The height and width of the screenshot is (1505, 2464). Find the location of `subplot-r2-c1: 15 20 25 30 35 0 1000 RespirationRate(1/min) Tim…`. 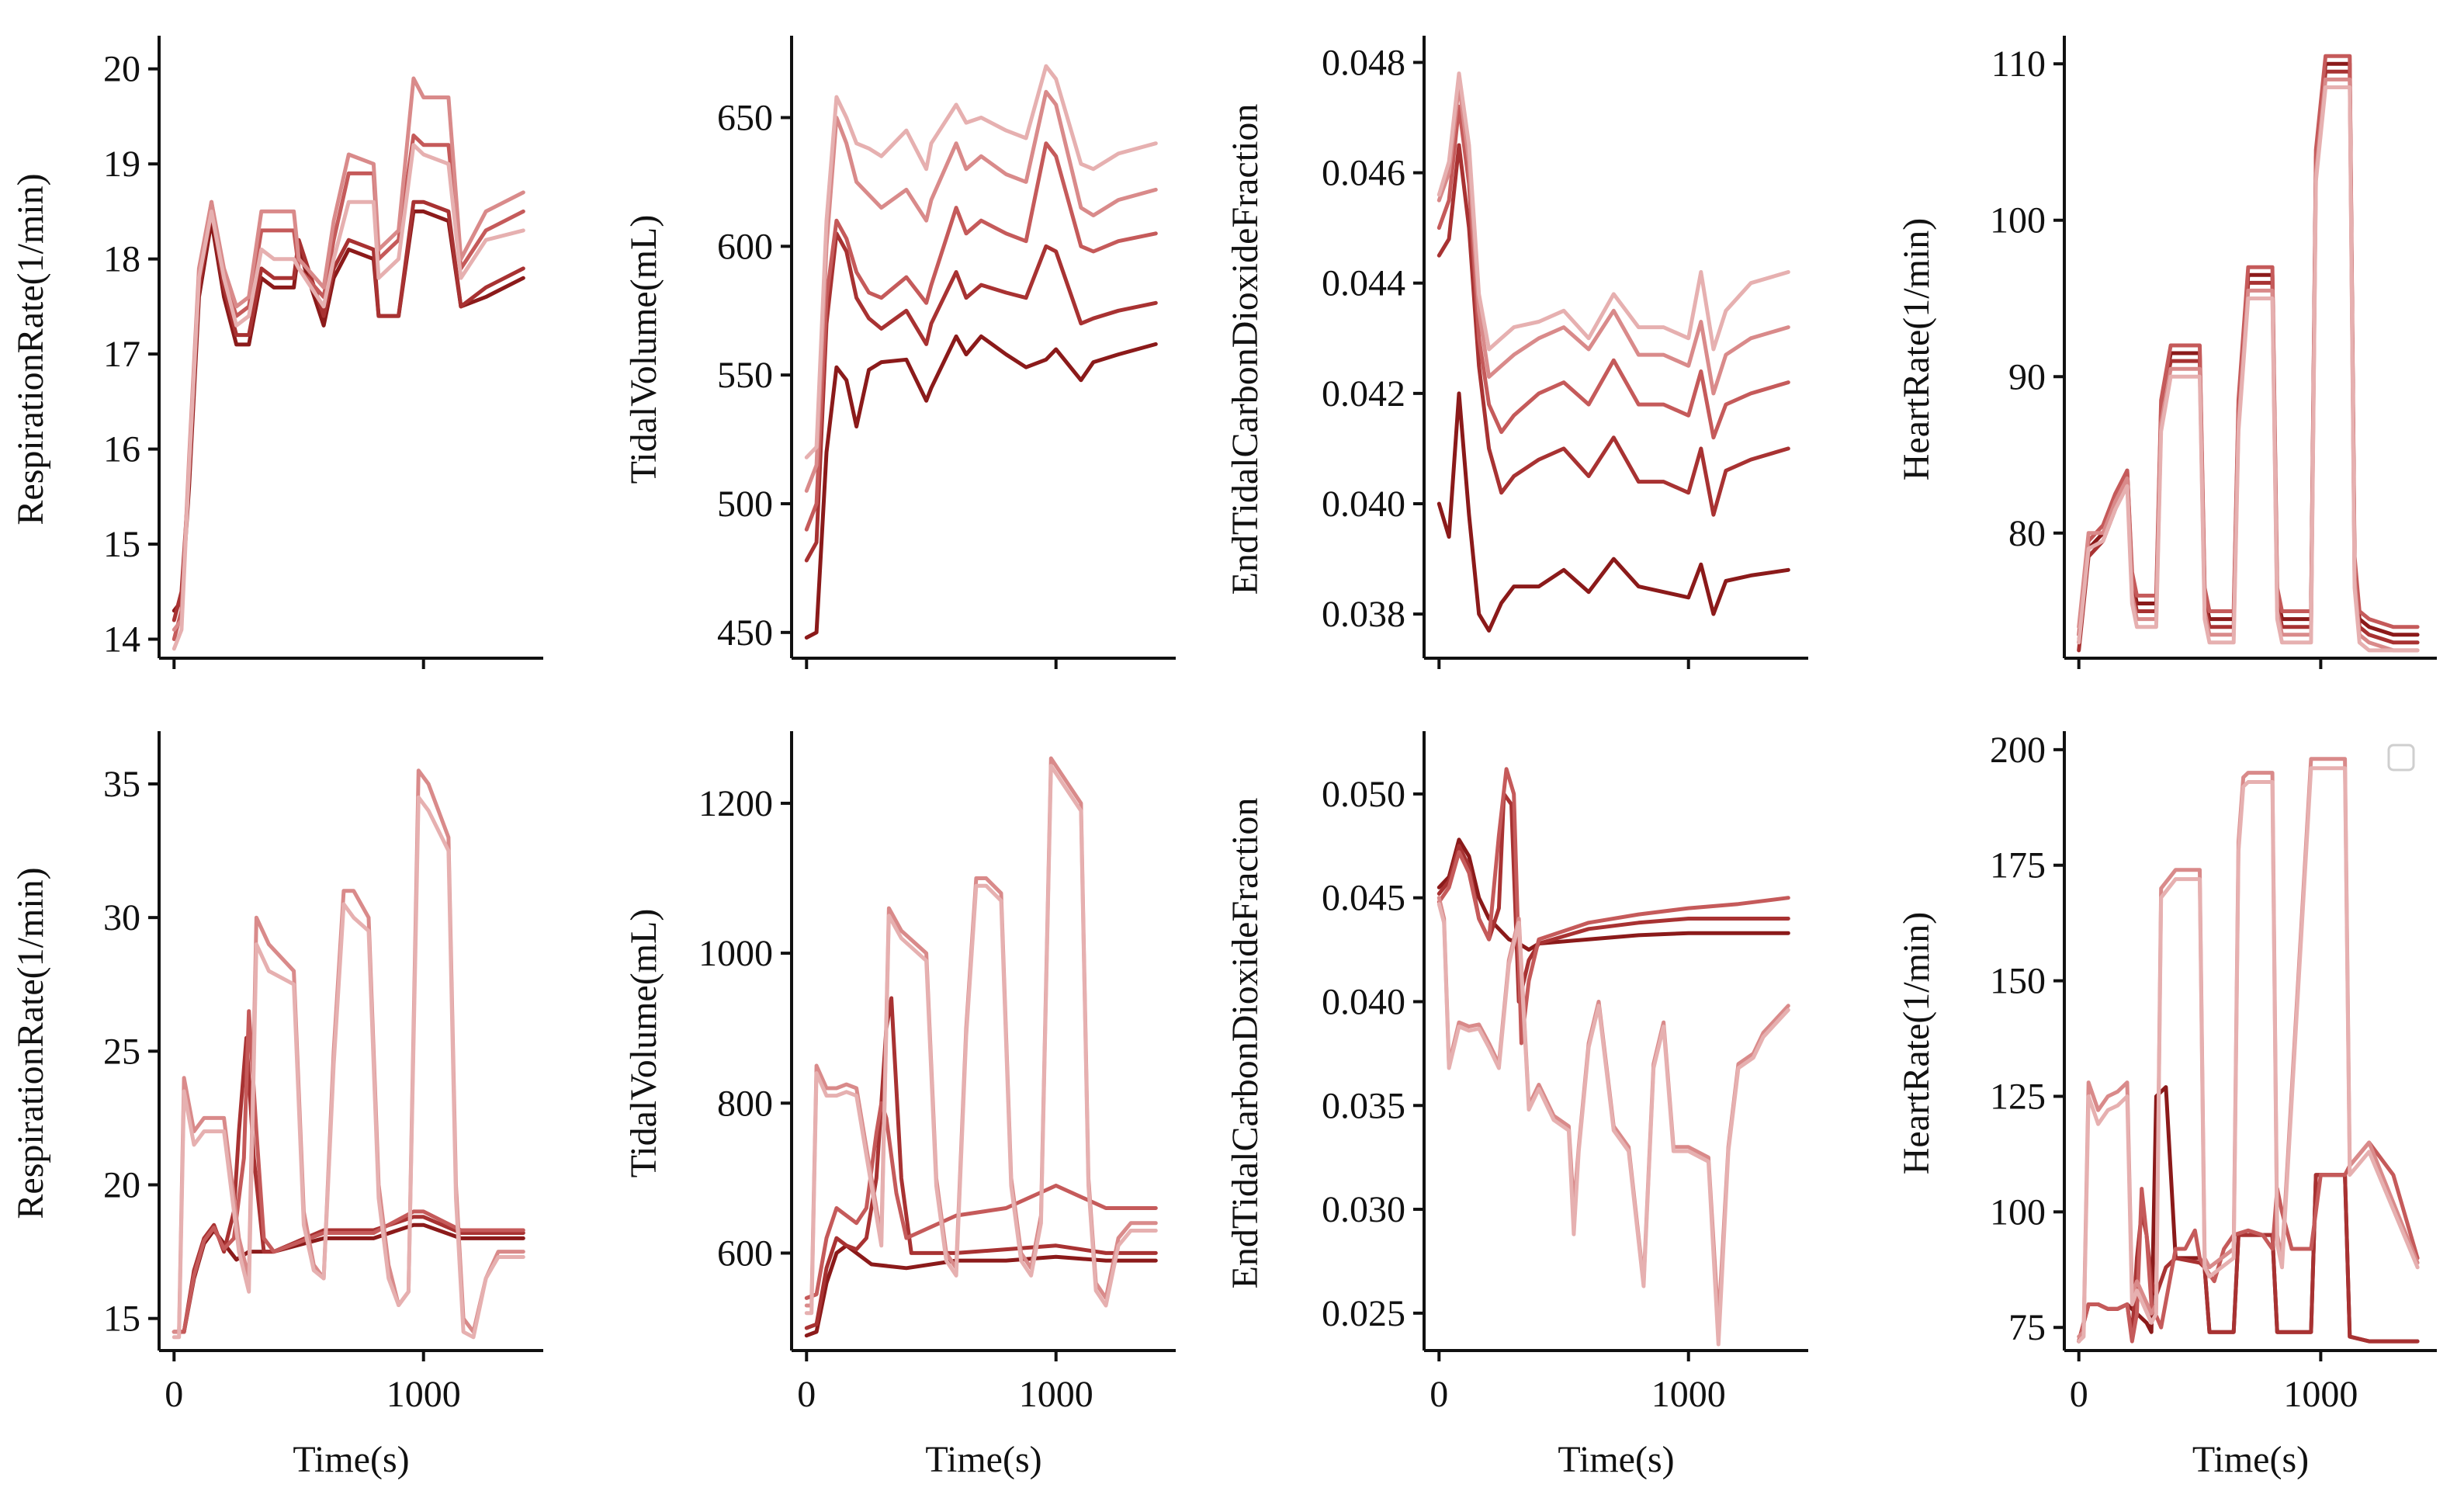

subplot-r2-c1: 15 20 25 30 35 0 1000 RespirationRate(1/min) Tim… is located at coordinates (276, 1105).